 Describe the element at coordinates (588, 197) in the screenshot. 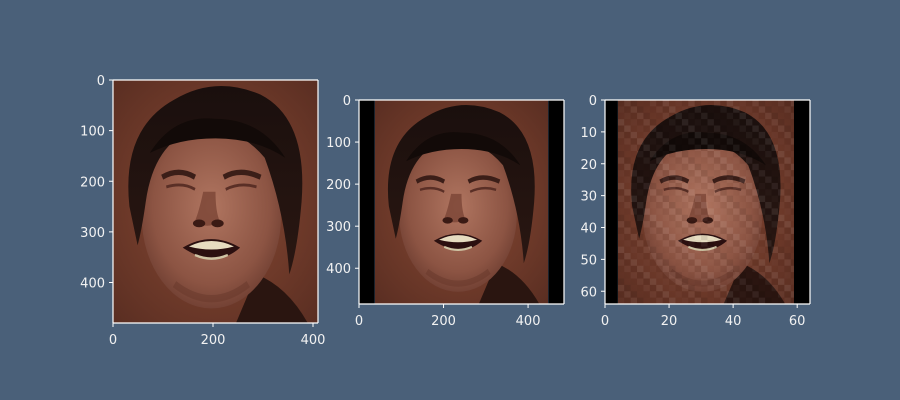

I see `y-tick-label: 30` at that location.